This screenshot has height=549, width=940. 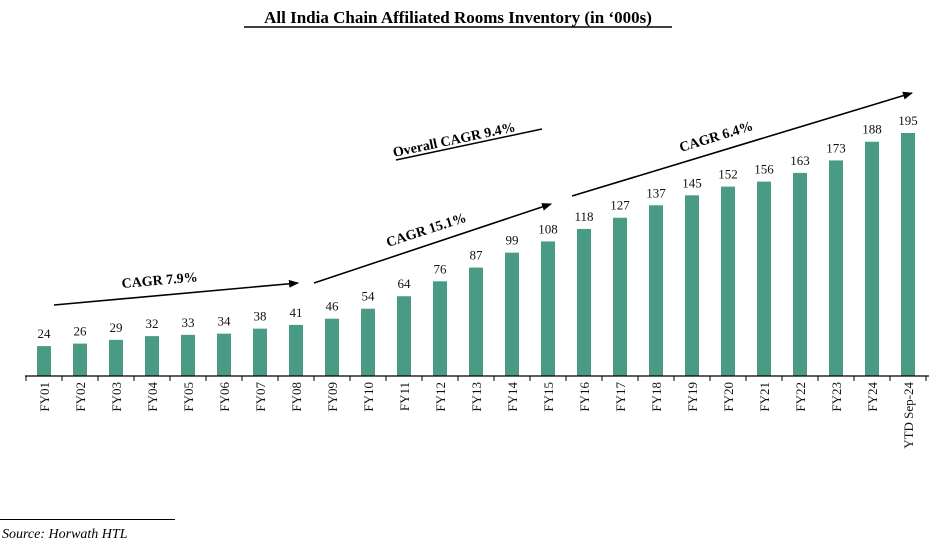 I want to click on bar-fy14, so click(x=512, y=314).